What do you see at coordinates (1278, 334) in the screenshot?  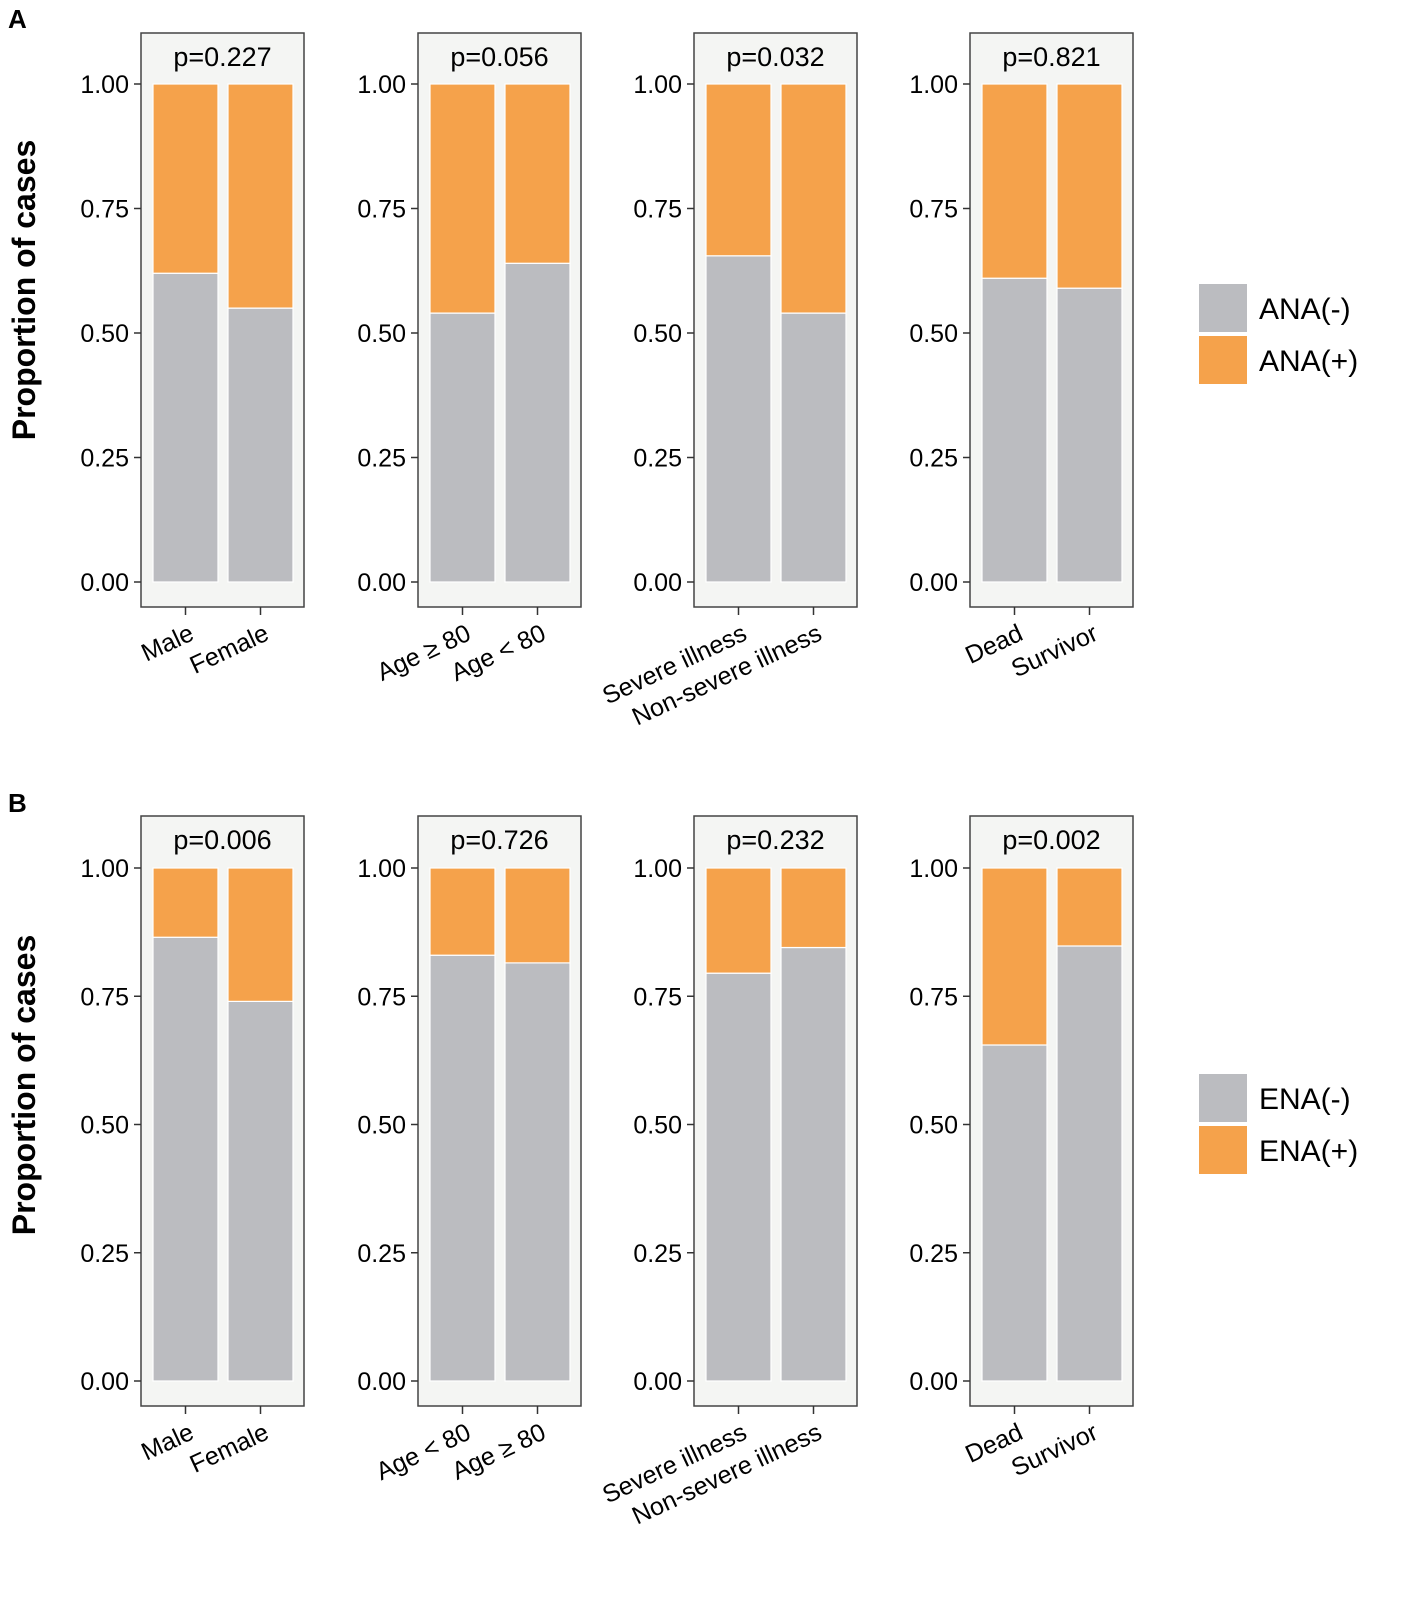 I see `legend: ANA(-) ANA(+)` at bounding box center [1278, 334].